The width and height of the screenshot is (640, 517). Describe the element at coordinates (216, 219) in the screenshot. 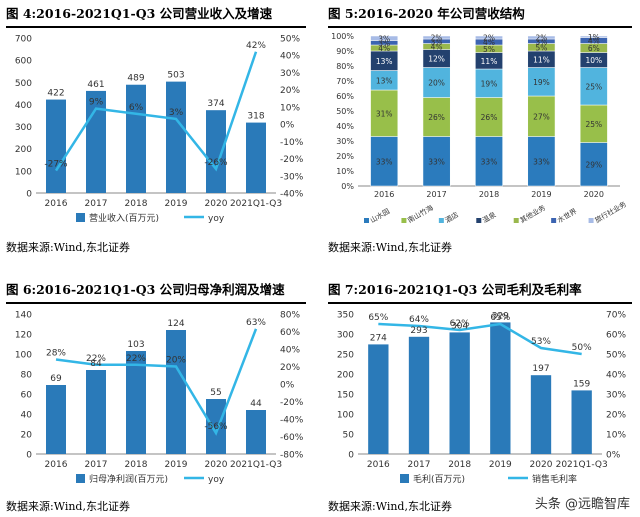

I see `legend-label: yoy` at that location.